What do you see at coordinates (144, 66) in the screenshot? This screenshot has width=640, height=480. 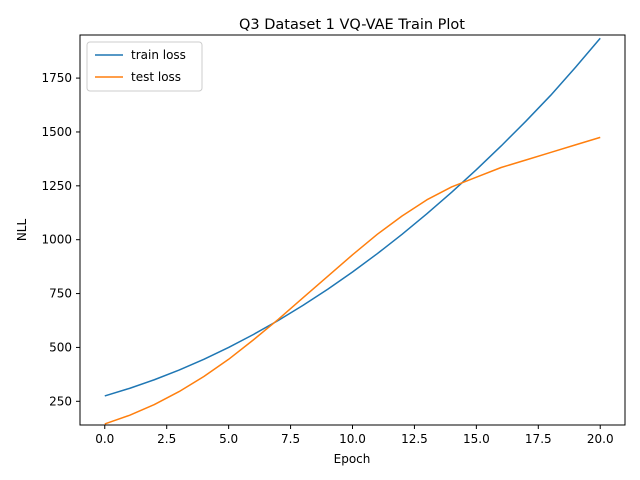 I see `legend: train loss test loss` at bounding box center [144, 66].